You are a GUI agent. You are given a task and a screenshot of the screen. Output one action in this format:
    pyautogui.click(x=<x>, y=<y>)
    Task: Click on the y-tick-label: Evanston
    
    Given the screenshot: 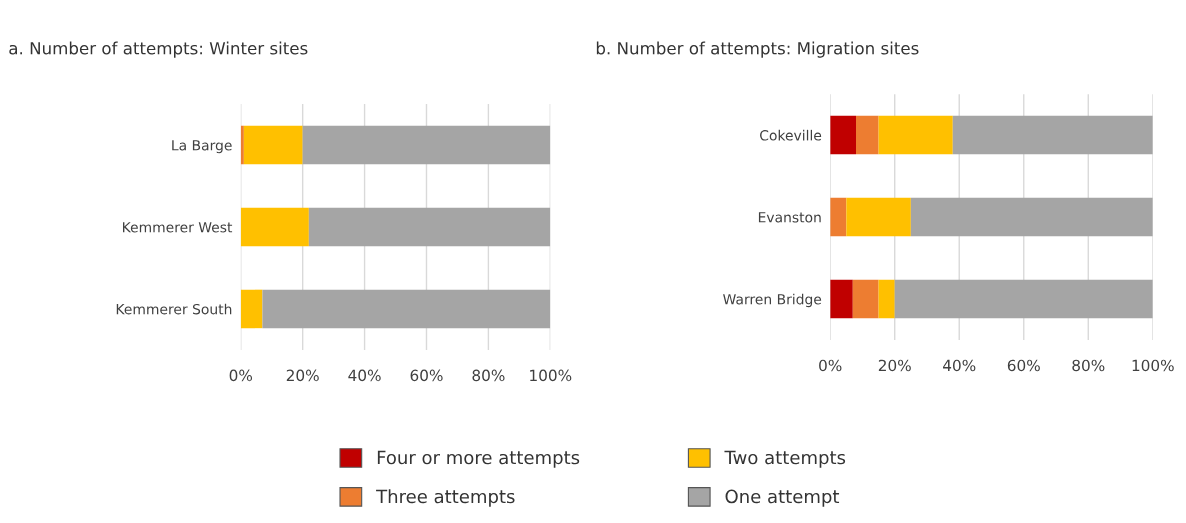 What is the action you would take?
    pyautogui.click(x=789, y=217)
    